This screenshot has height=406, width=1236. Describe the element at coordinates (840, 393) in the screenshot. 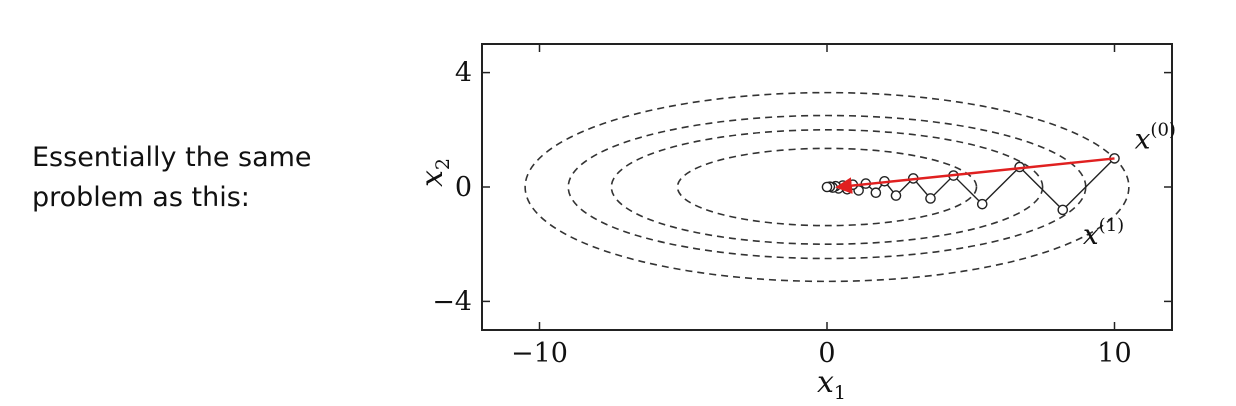

I see `x-axis-label-sub: 1` at that location.